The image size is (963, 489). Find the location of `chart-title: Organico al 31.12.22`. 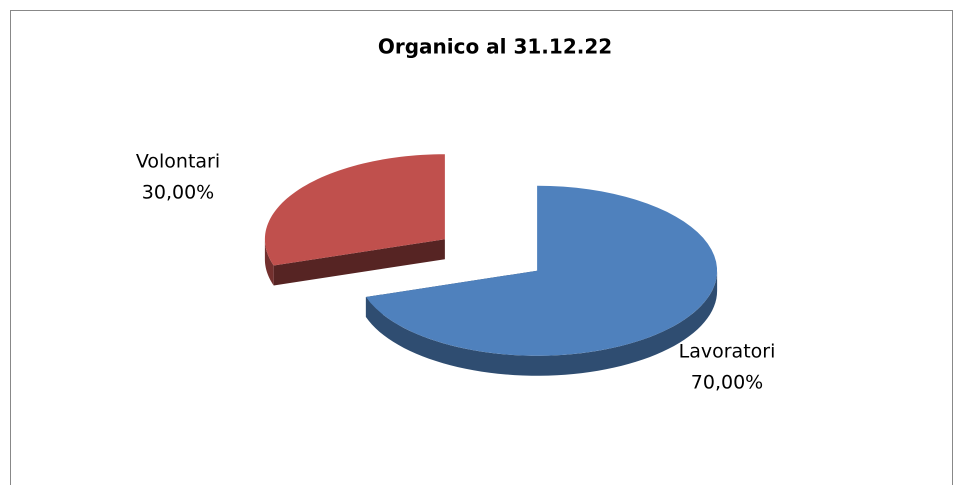

chart-title: Organico al 31.12.22 is located at coordinates (495, 47).